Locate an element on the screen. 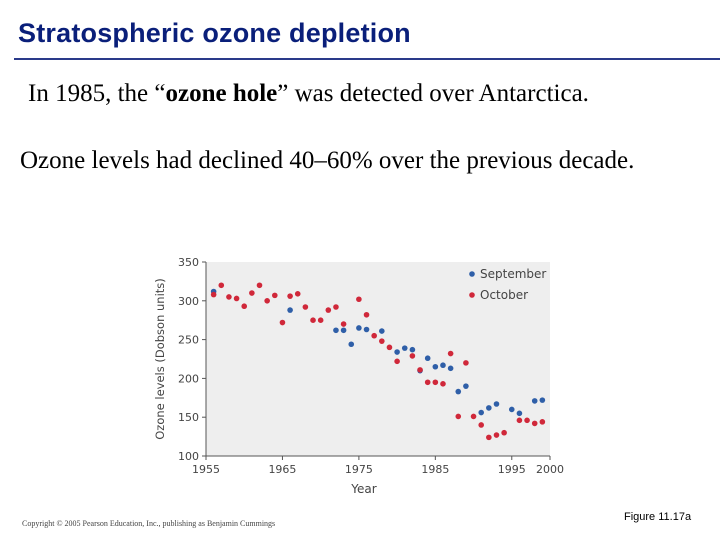 The height and width of the screenshot is (540, 720). line1-bold: ozone hole is located at coordinates (221, 93).